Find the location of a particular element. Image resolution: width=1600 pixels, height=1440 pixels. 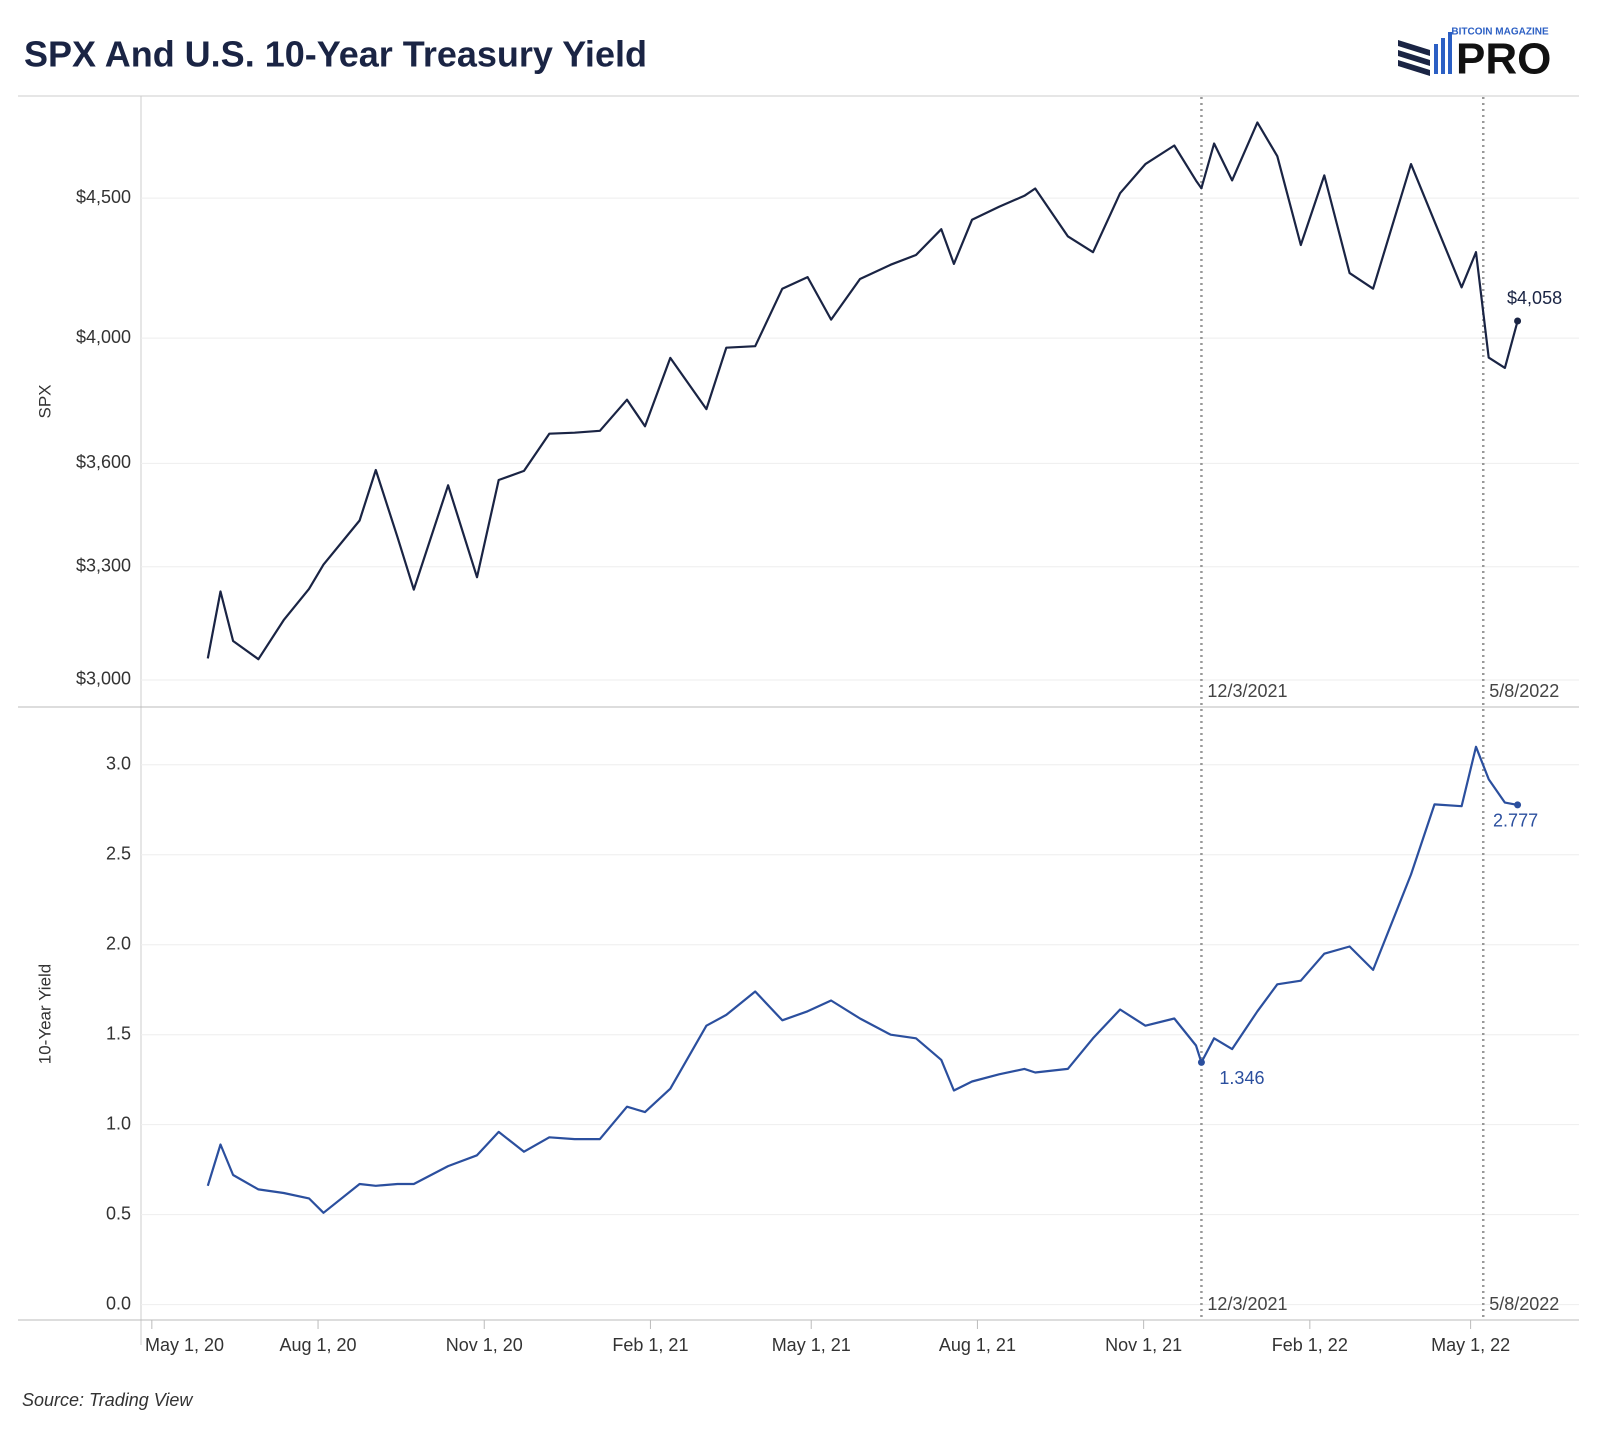

x-tick-label: May 1, 22 is located at coordinates (1470, 1345).